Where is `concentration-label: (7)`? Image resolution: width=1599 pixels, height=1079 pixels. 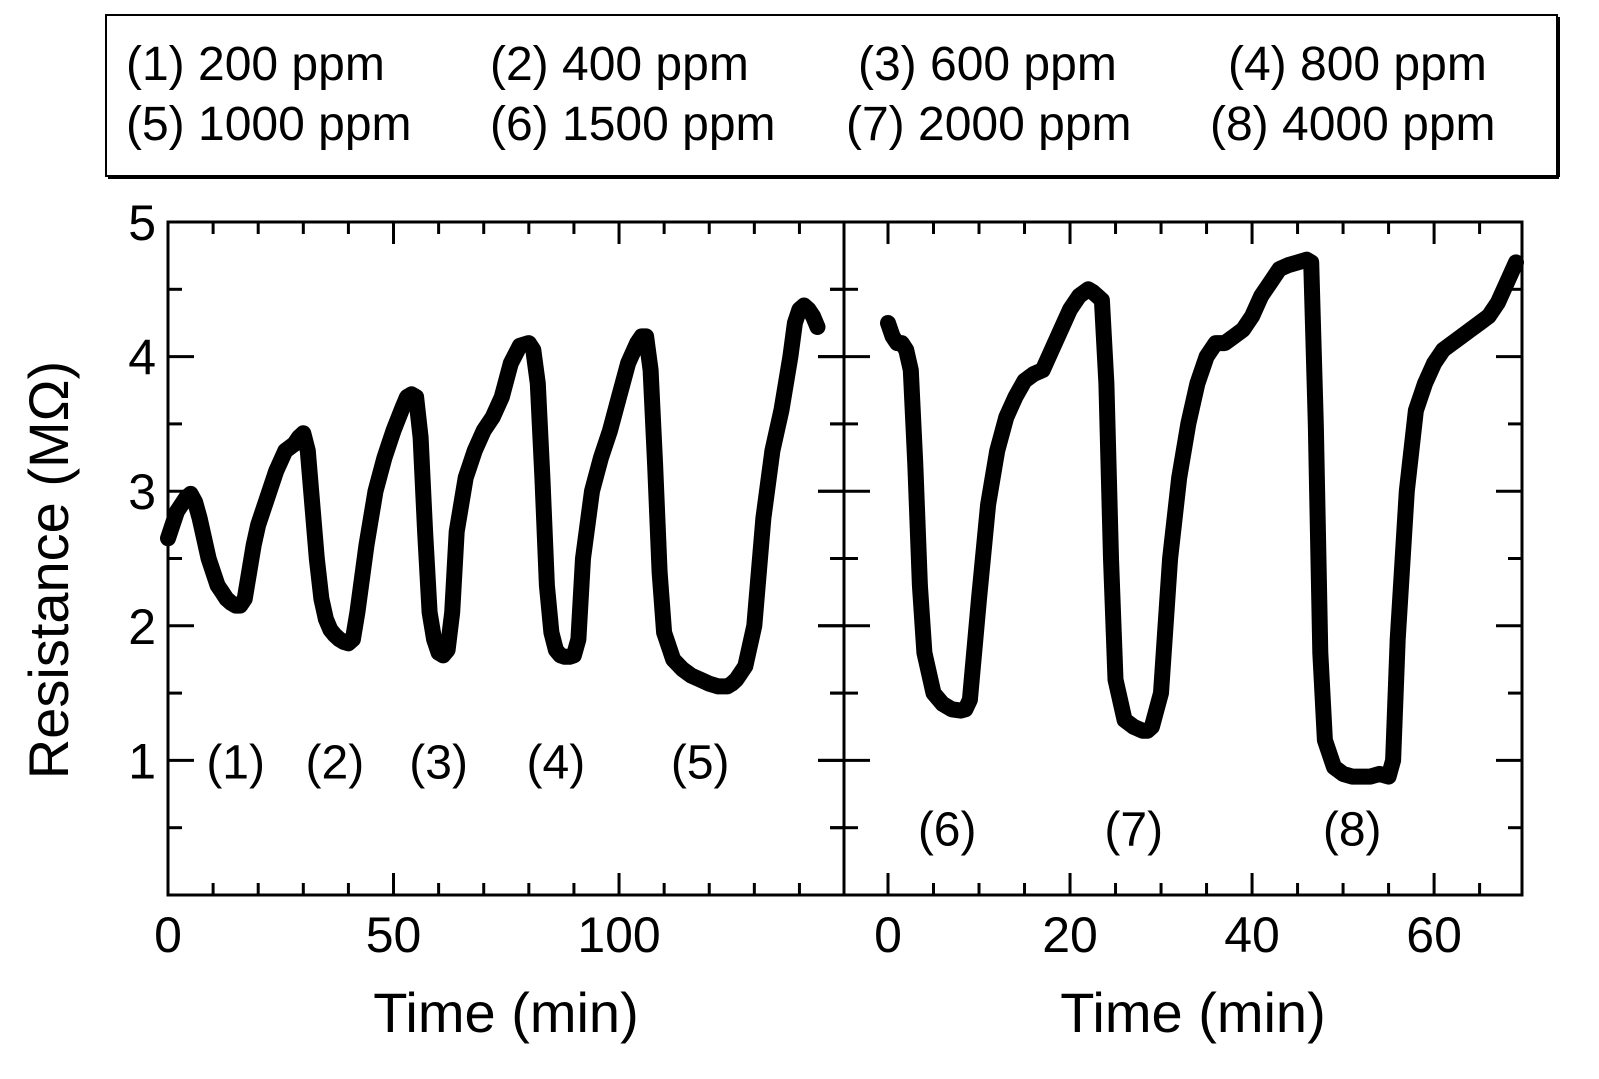
concentration-label: (7) is located at coordinates (1133, 830).